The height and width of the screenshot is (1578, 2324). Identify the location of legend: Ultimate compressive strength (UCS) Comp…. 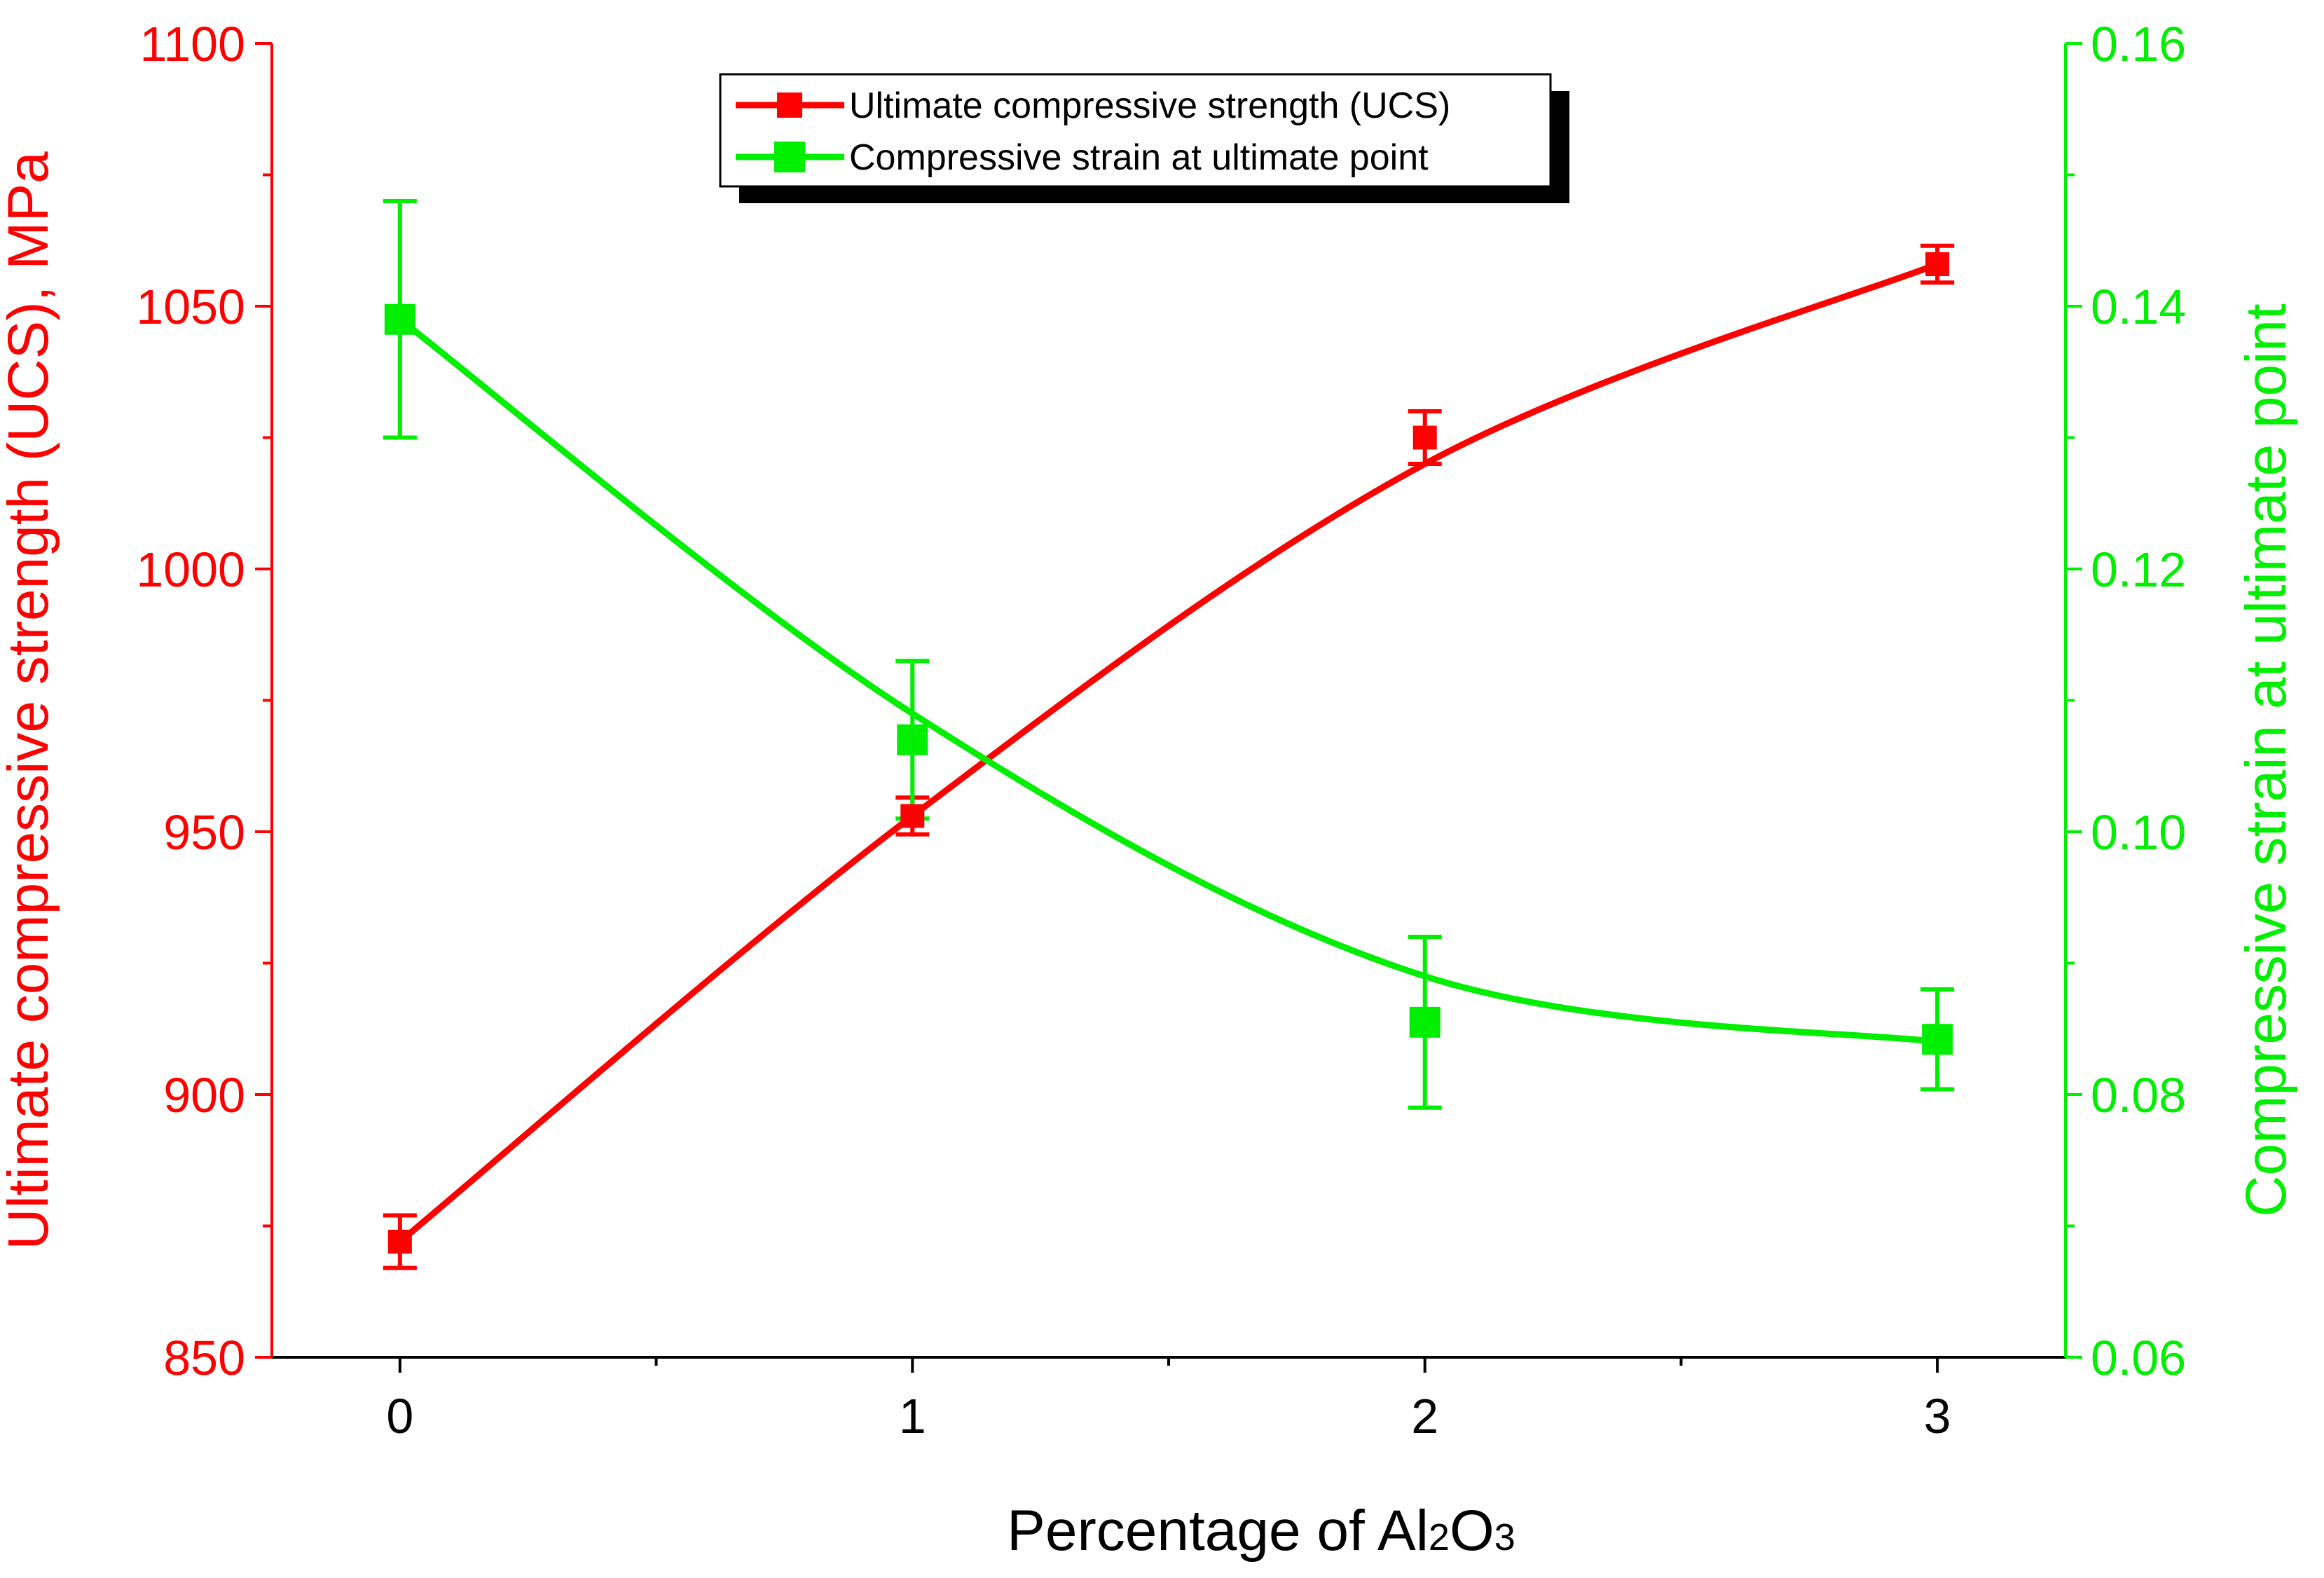
(1144, 138).